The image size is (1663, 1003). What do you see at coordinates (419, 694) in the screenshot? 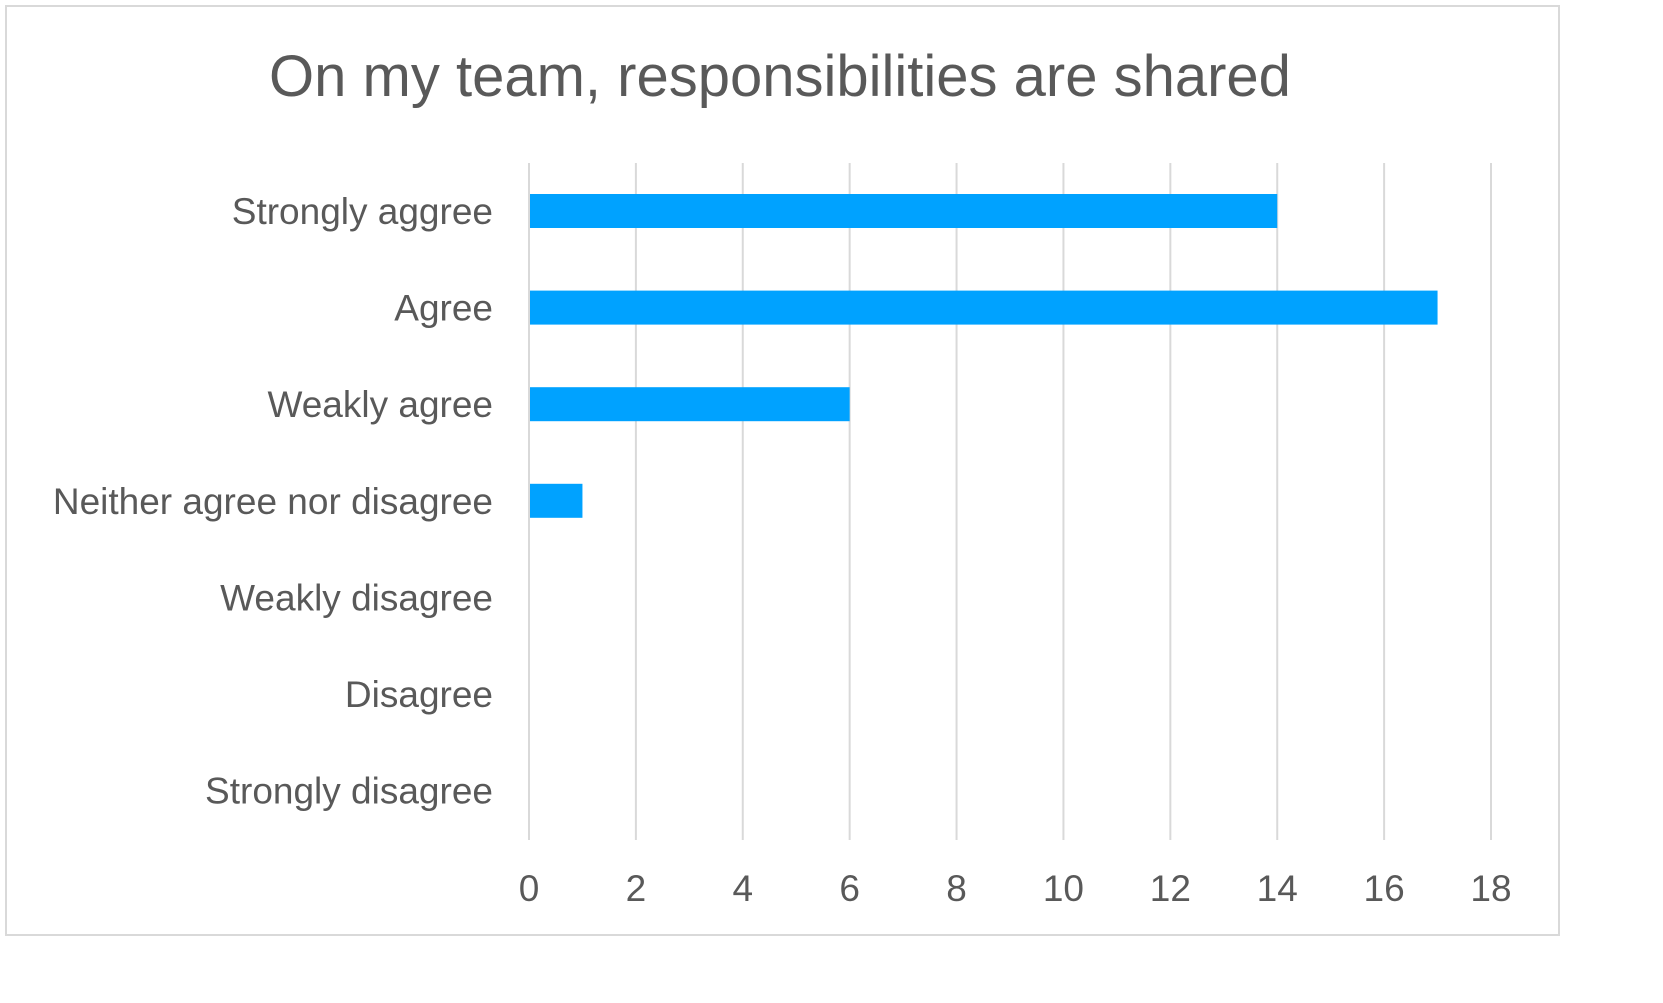
I see `category-label: Disagree` at bounding box center [419, 694].